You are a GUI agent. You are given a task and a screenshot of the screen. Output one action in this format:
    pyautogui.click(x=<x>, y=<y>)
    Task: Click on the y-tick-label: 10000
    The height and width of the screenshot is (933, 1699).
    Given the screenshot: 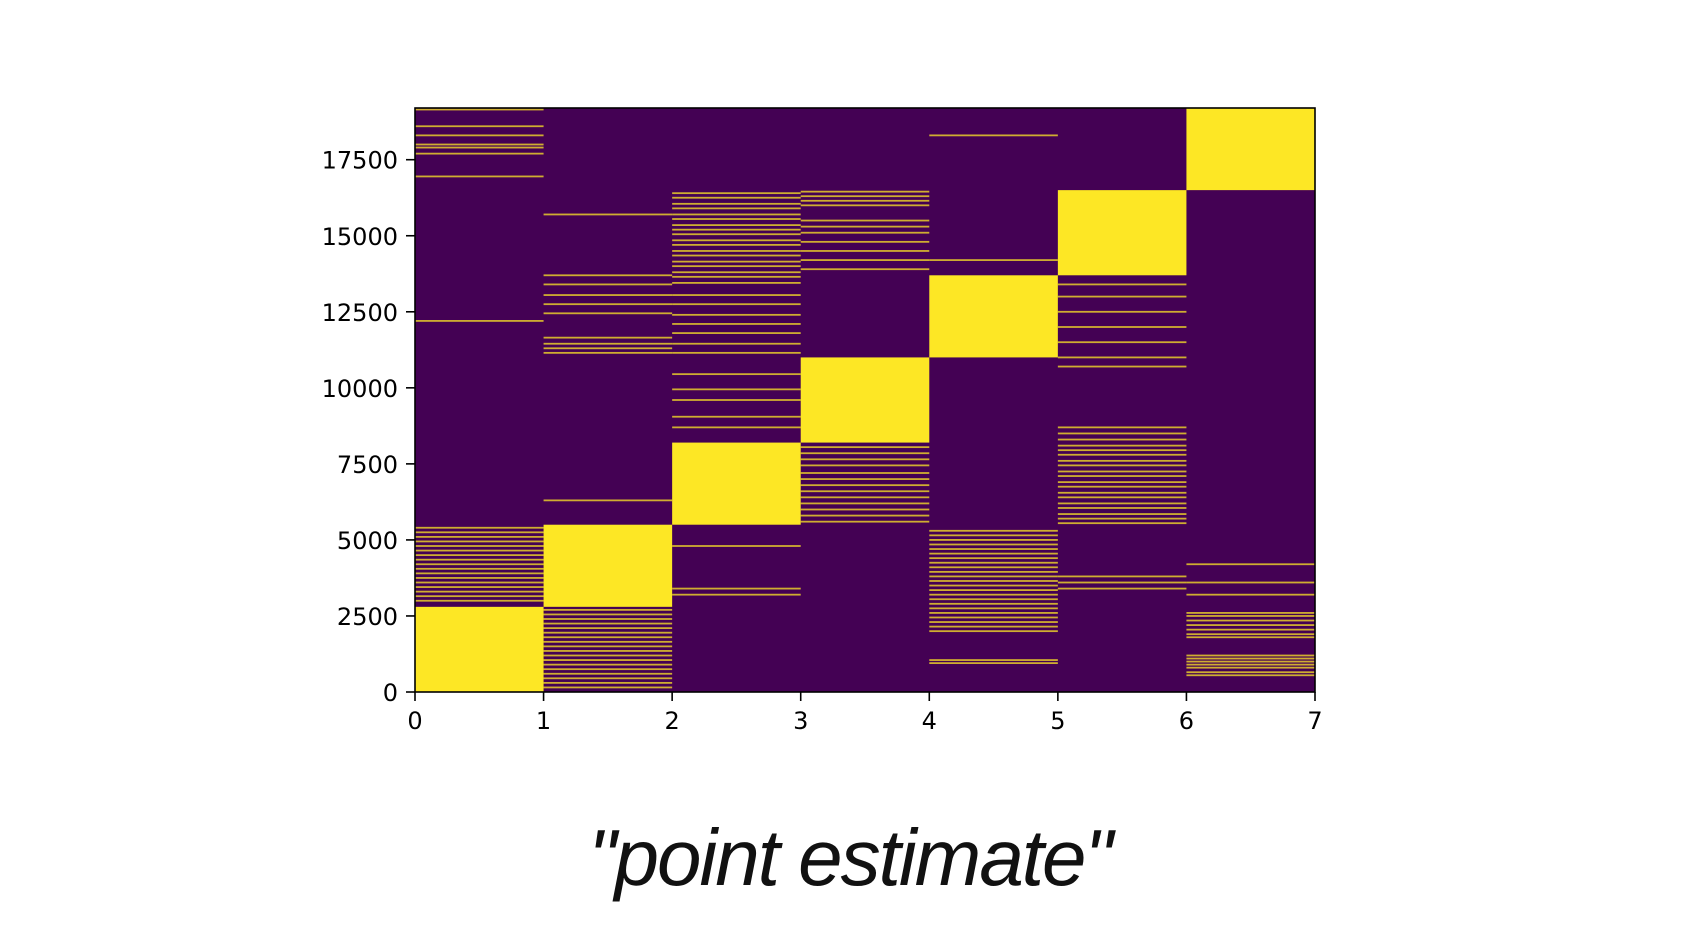 What is the action you would take?
    pyautogui.click(x=360, y=389)
    